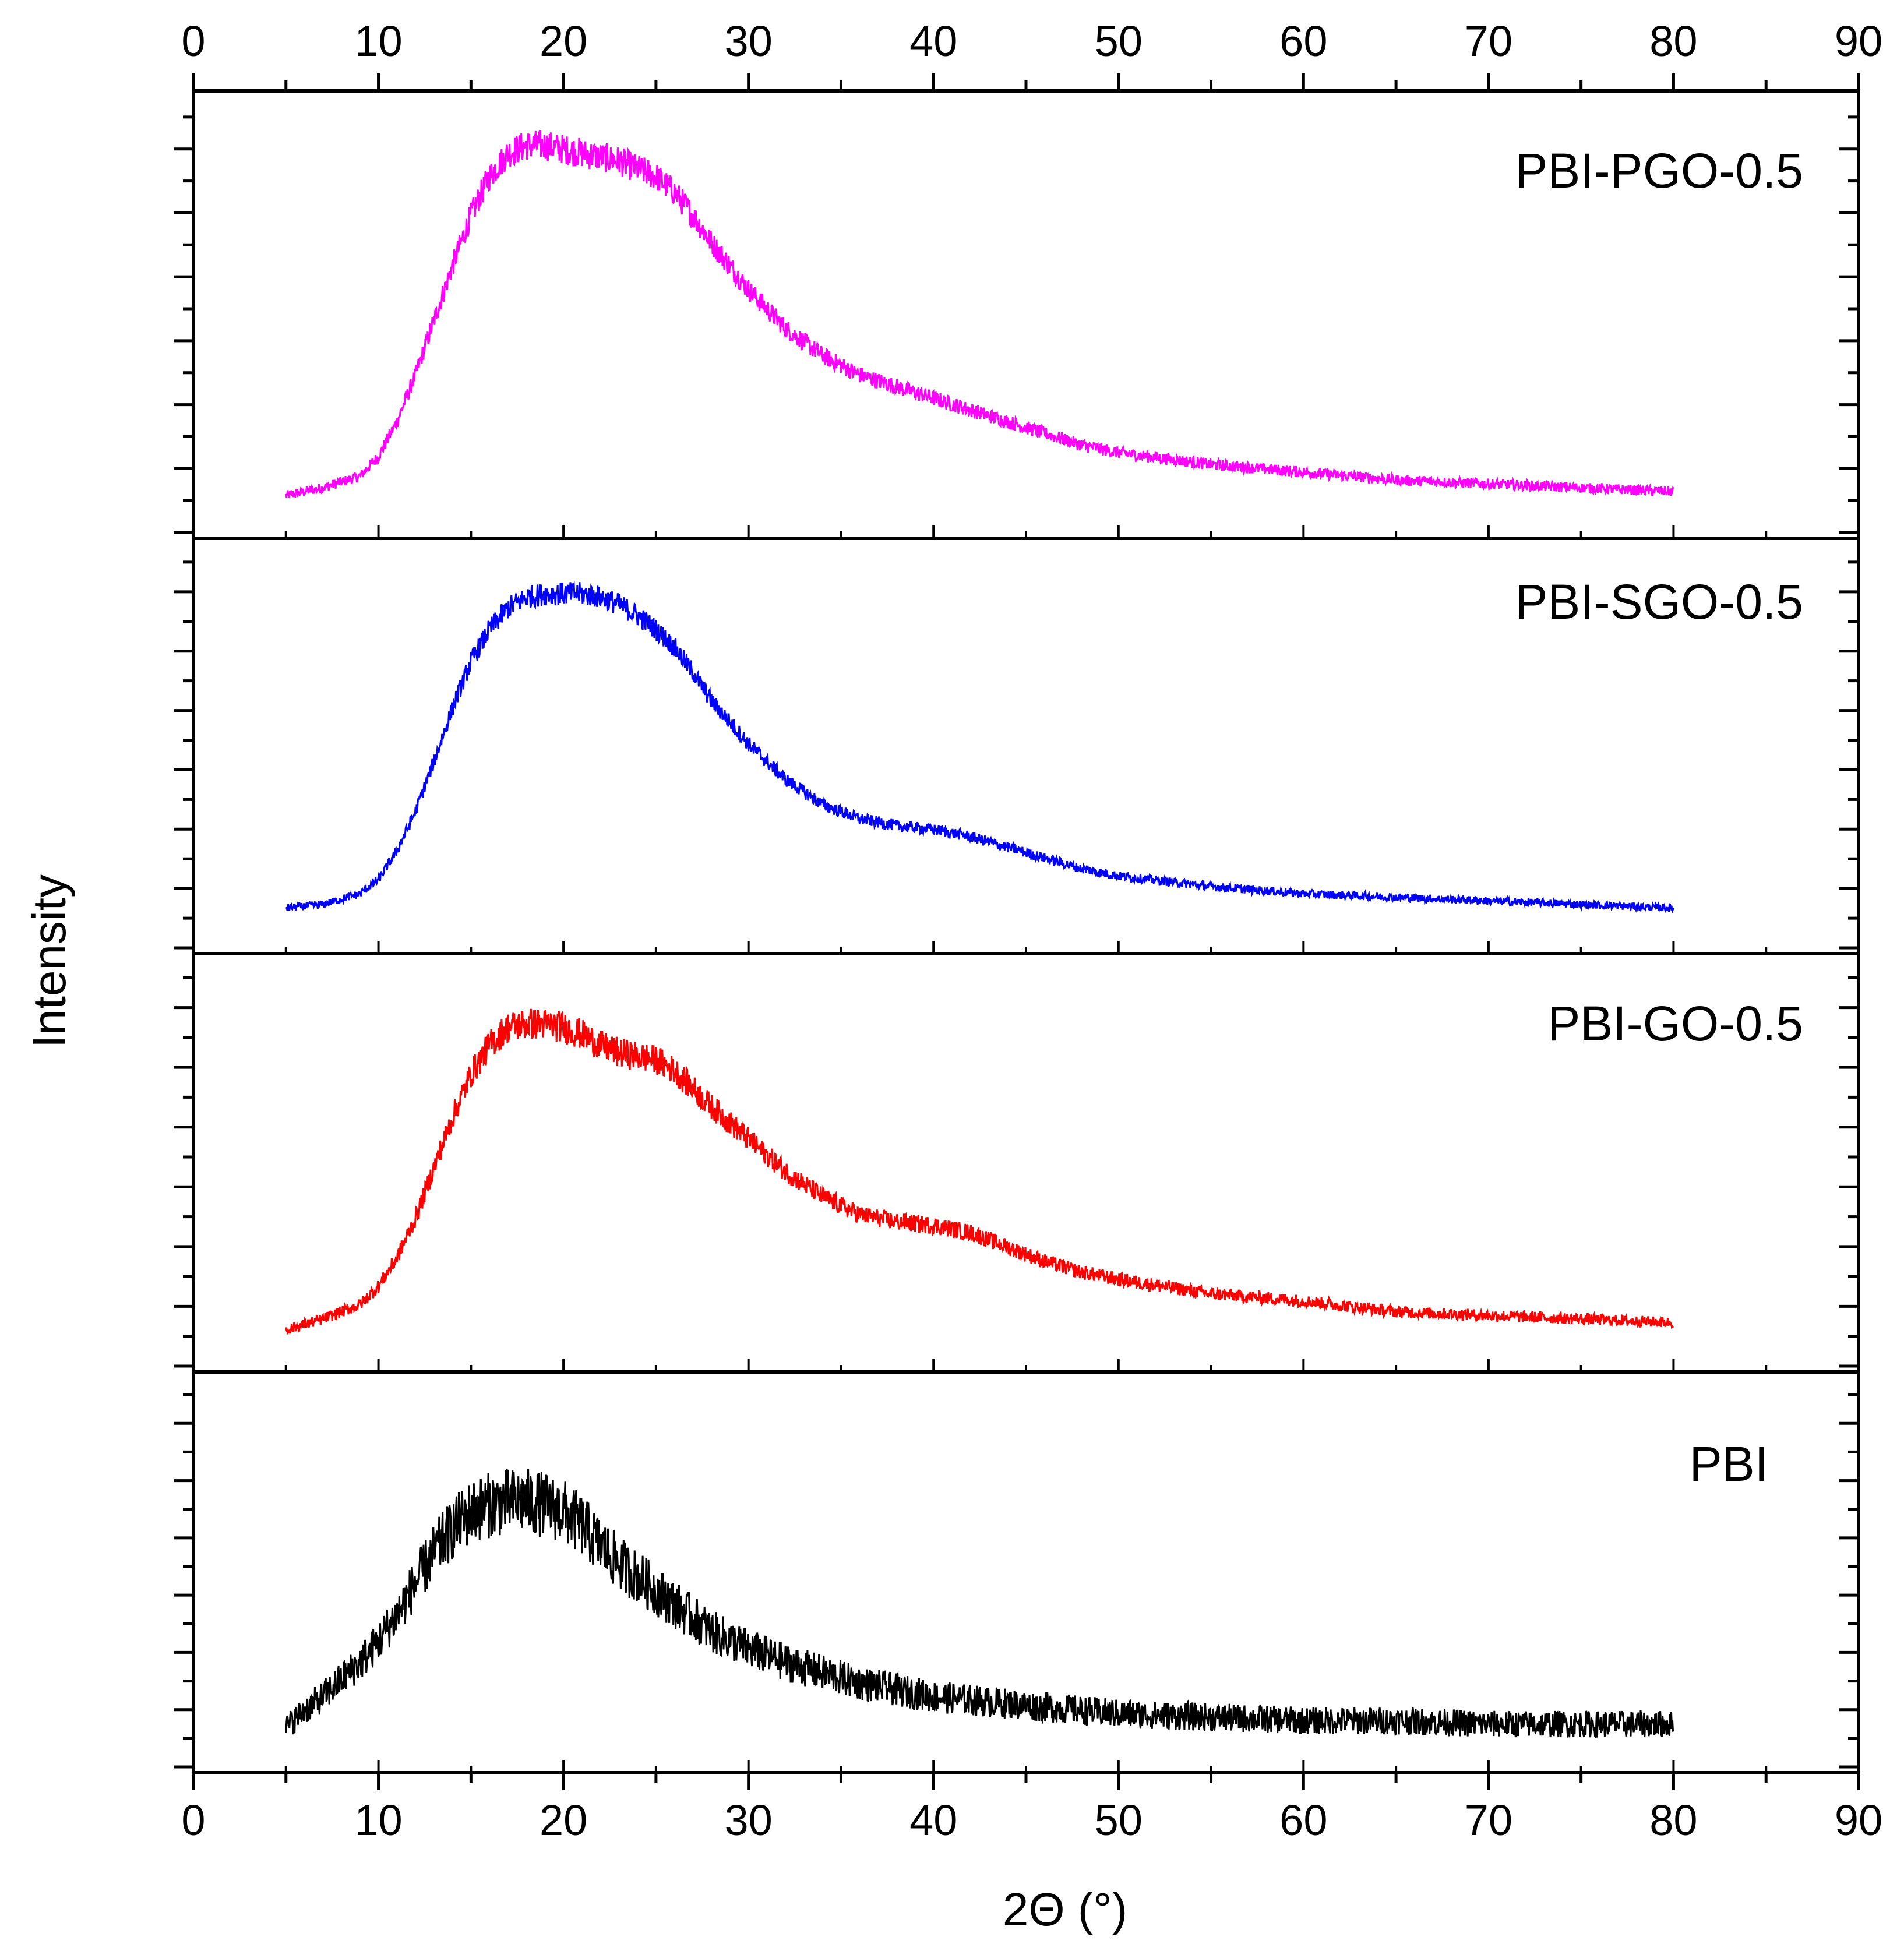 The image size is (1904, 1951). I want to click on x-tick-label-top: 30, so click(749, 41).